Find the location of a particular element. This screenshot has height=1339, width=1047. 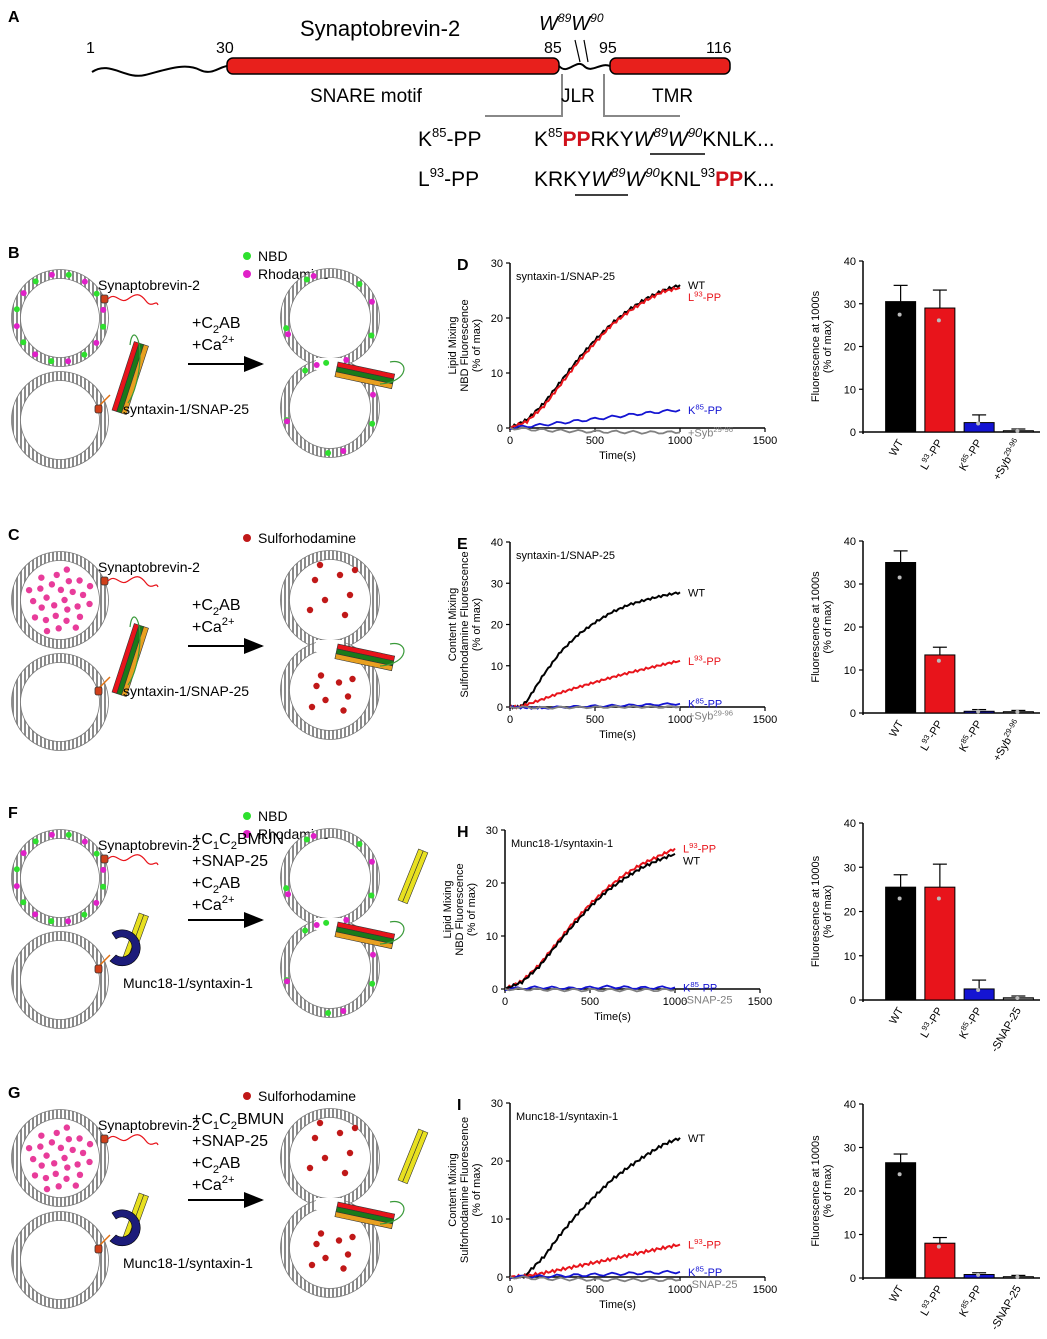

panel-letter-f: F is located at coordinates (13, 813).